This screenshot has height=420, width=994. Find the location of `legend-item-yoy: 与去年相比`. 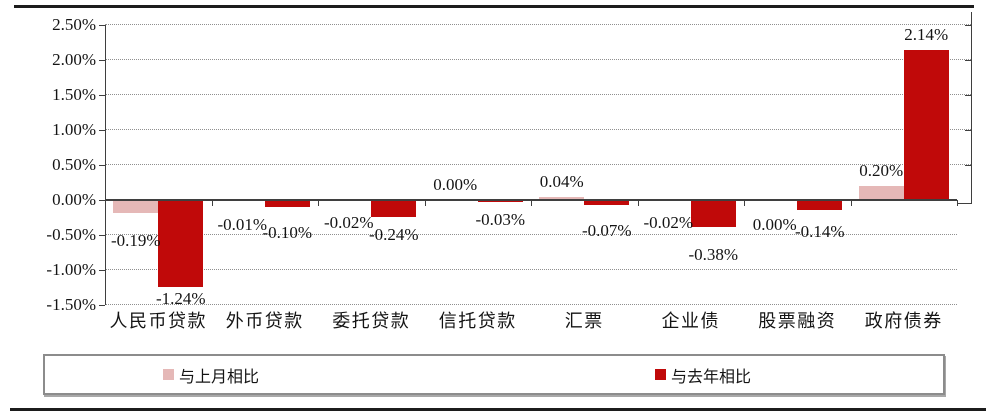

legend-item-yoy: 与去年相比 is located at coordinates (703, 375).